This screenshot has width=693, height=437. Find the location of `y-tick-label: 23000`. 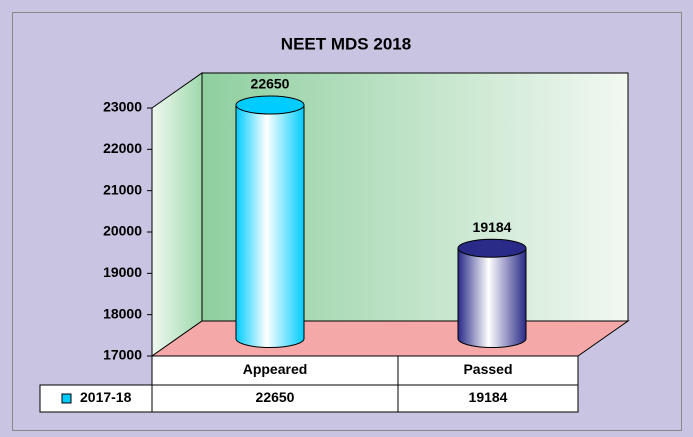

y-tick-label: 23000 is located at coordinates (122, 107).